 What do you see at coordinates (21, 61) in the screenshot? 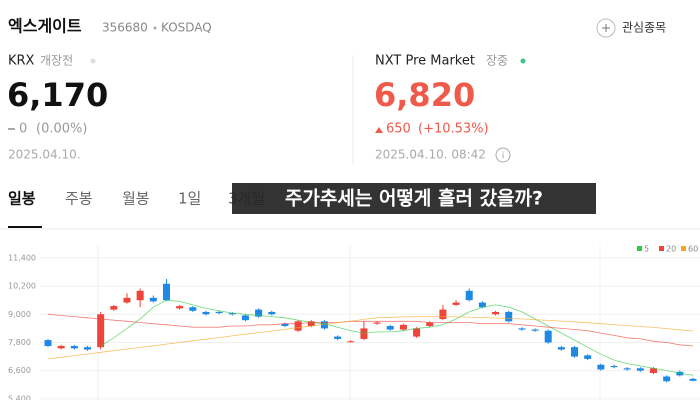
I see `krx-label: KRX` at bounding box center [21, 61].